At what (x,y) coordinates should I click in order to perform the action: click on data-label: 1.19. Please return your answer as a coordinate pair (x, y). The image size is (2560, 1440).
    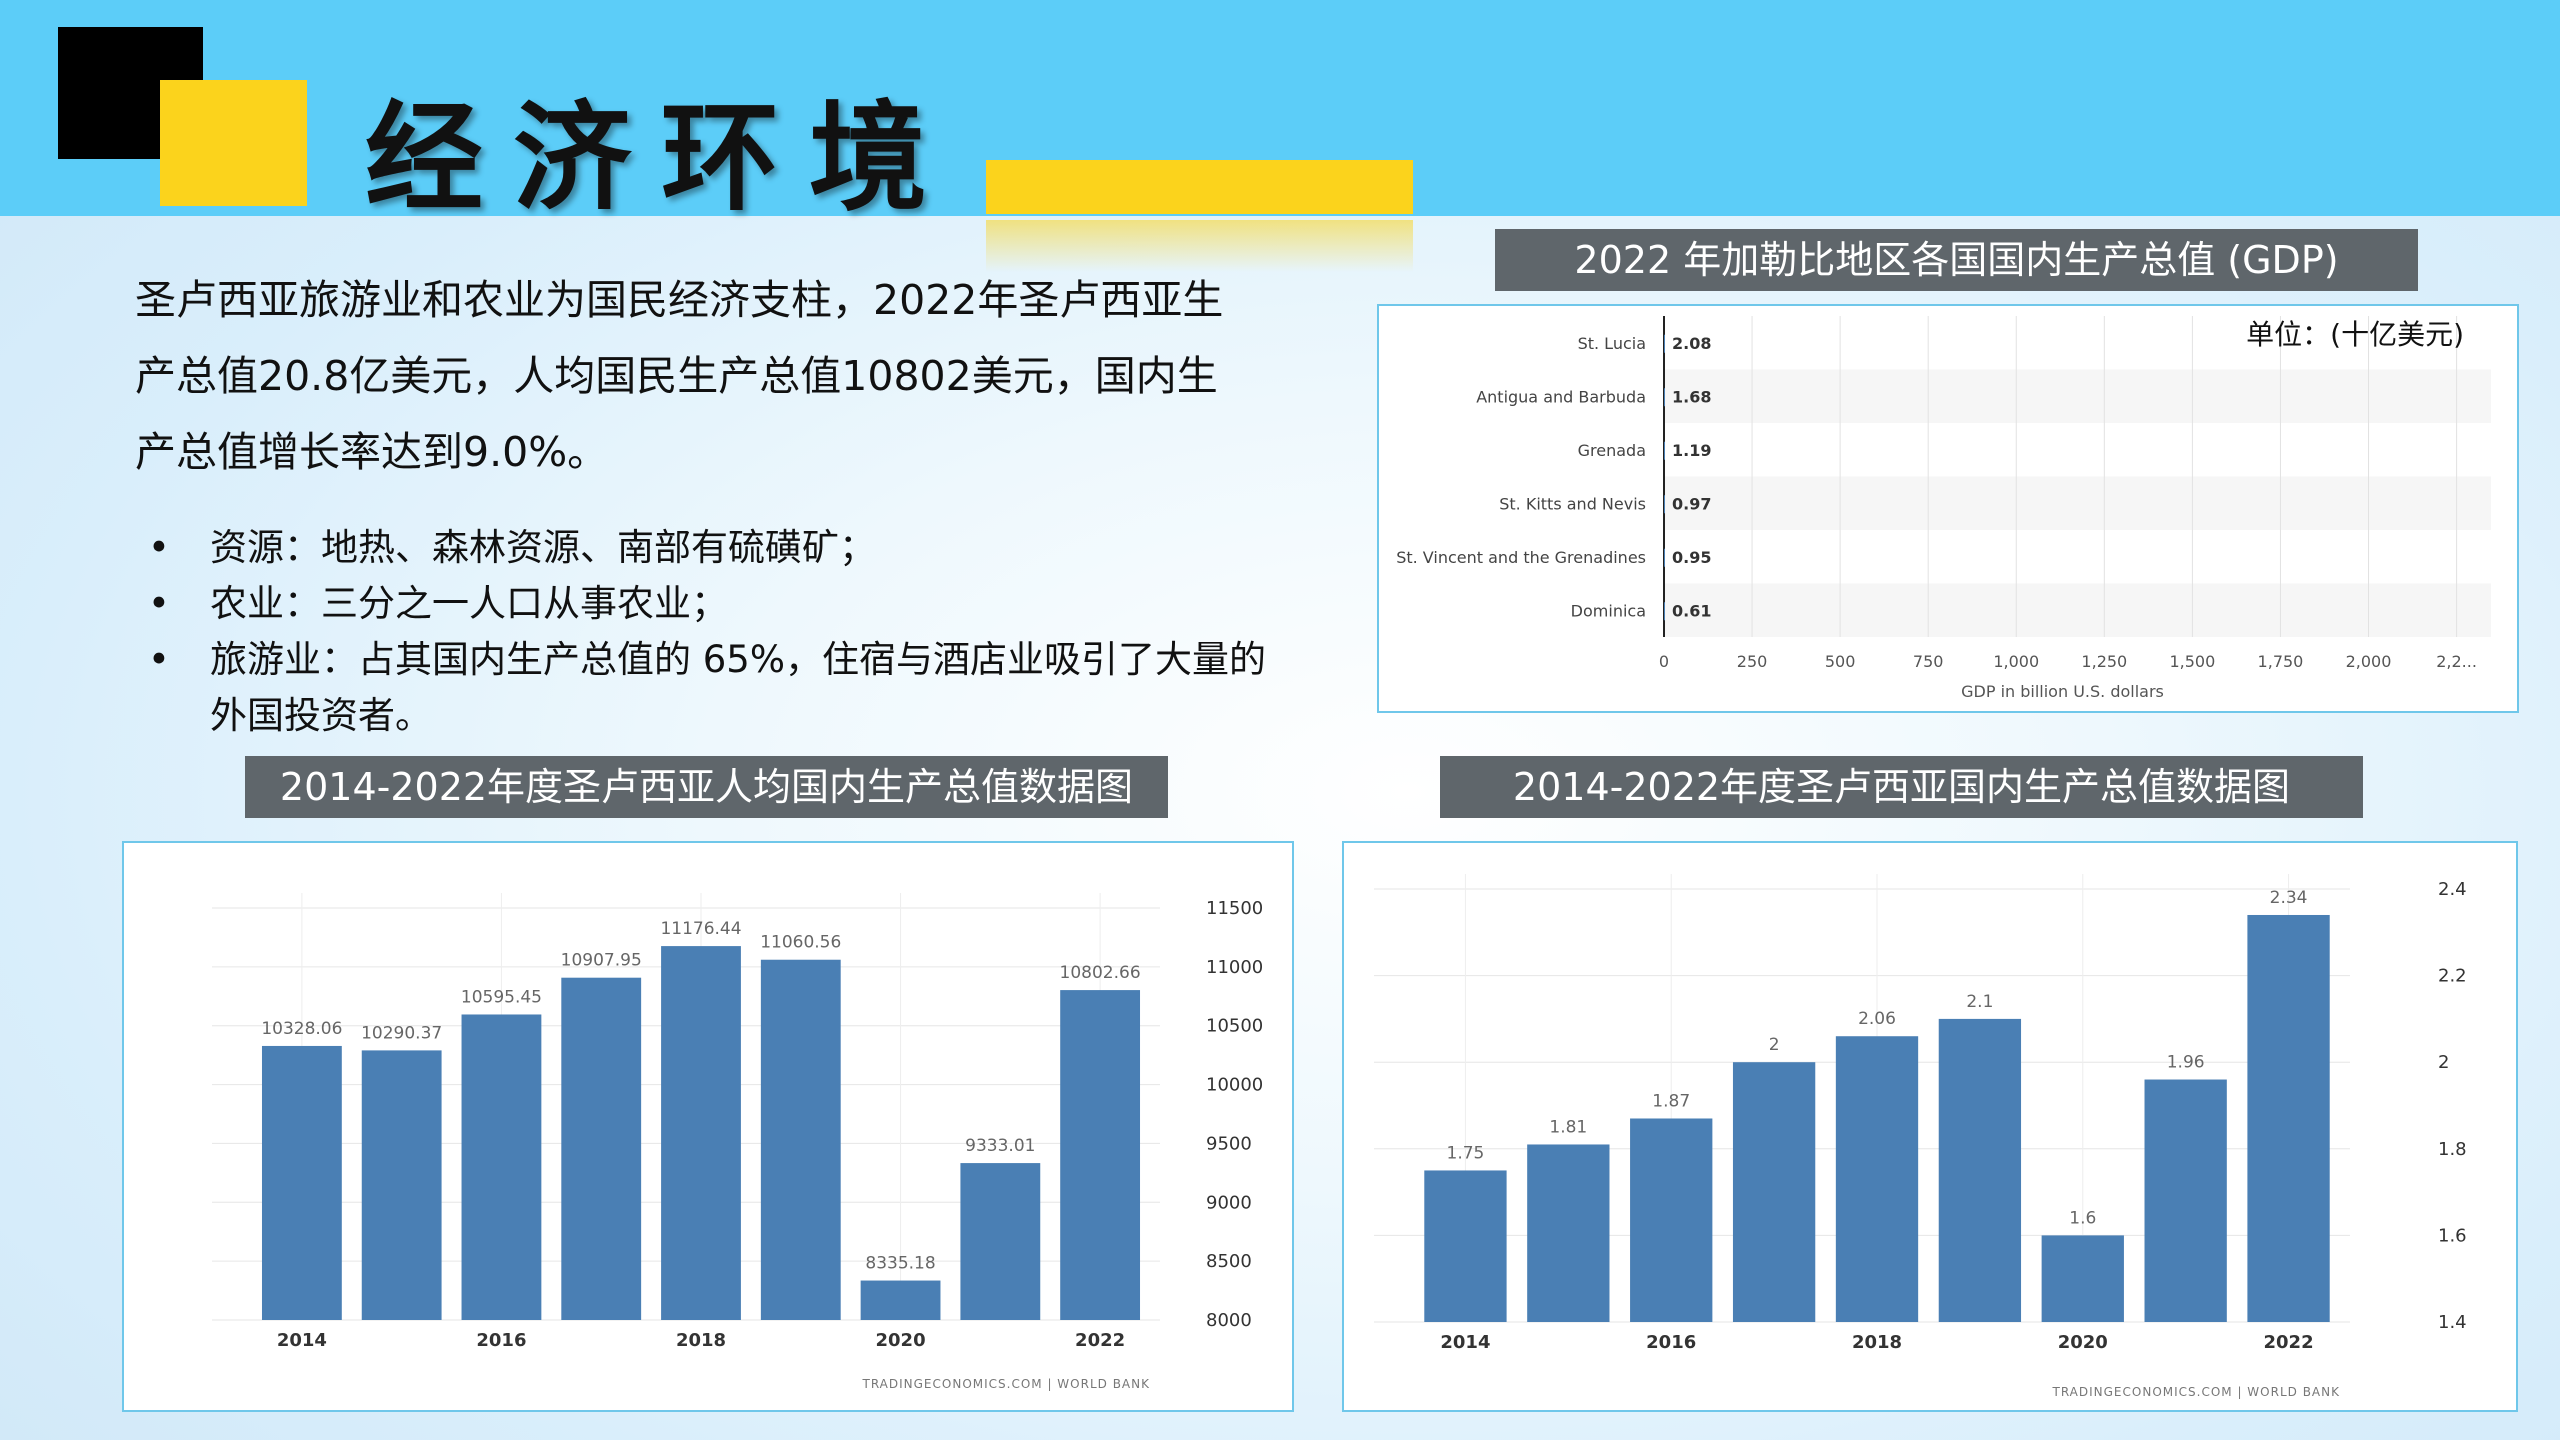
    Looking at the image, I should click on (1691, 450).